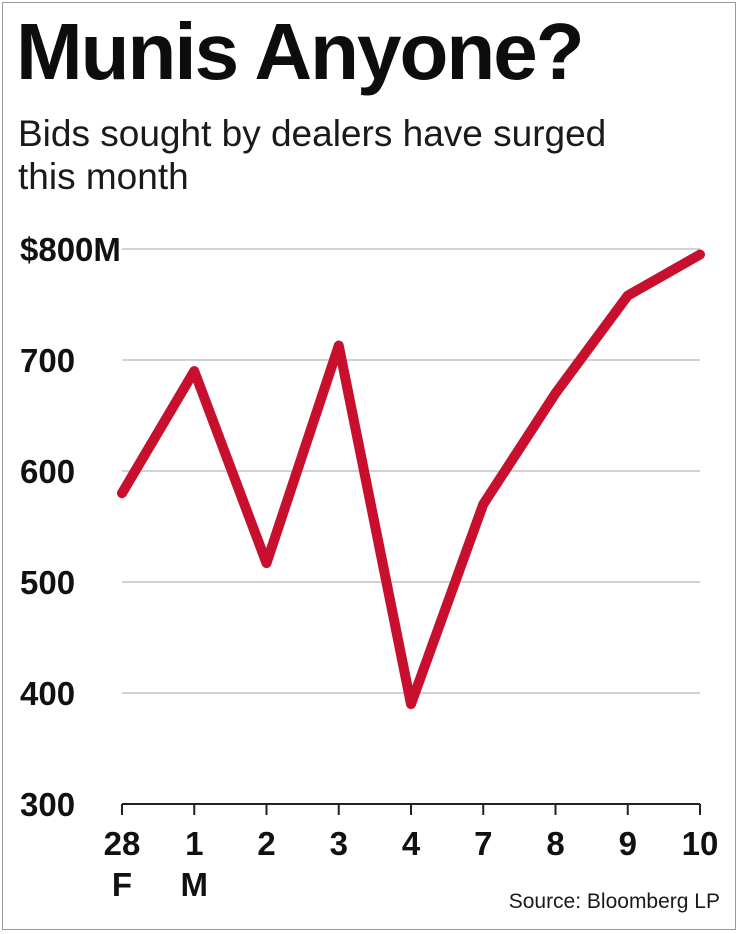 The width and height of the screenshot is (740, 934). What do you see at coordinates (339, 843) in the screenshot?
I see `x-tick-label-3: 3` at bounding box center [339, 843].